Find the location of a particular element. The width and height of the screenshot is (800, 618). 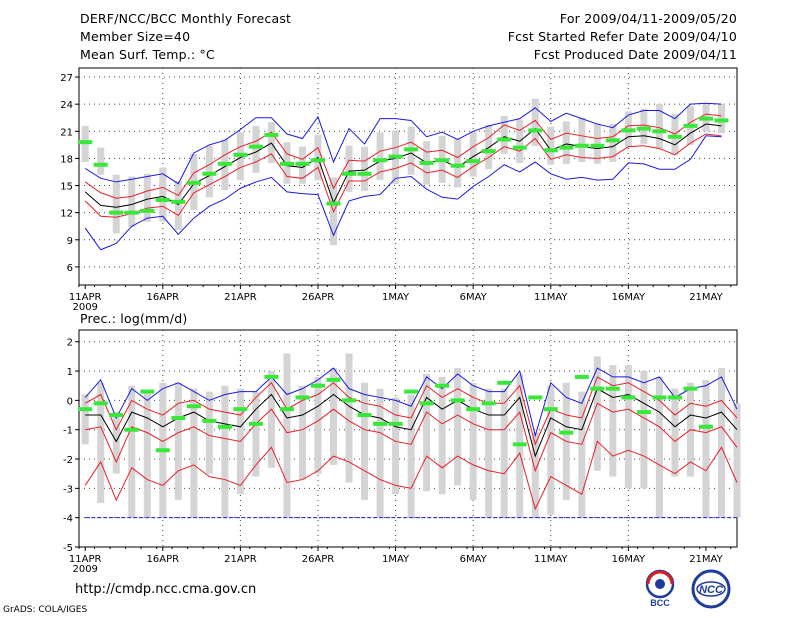

y-tick-label: -2 is located at coordinates (68, 460).